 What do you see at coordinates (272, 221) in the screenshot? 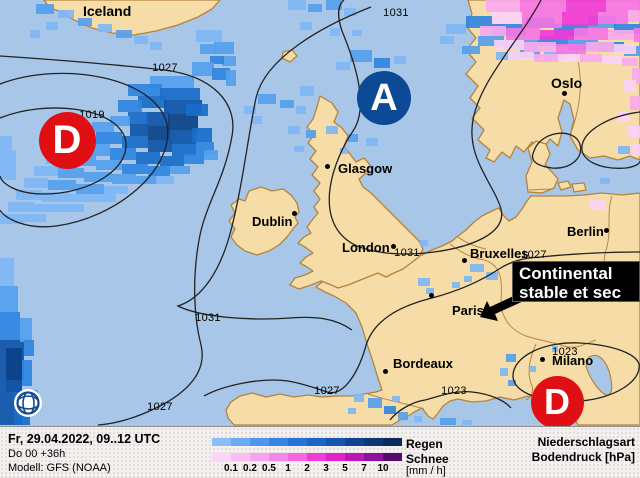
I see `city-label-dublin: Dublin` at bounding box center [272, 221].